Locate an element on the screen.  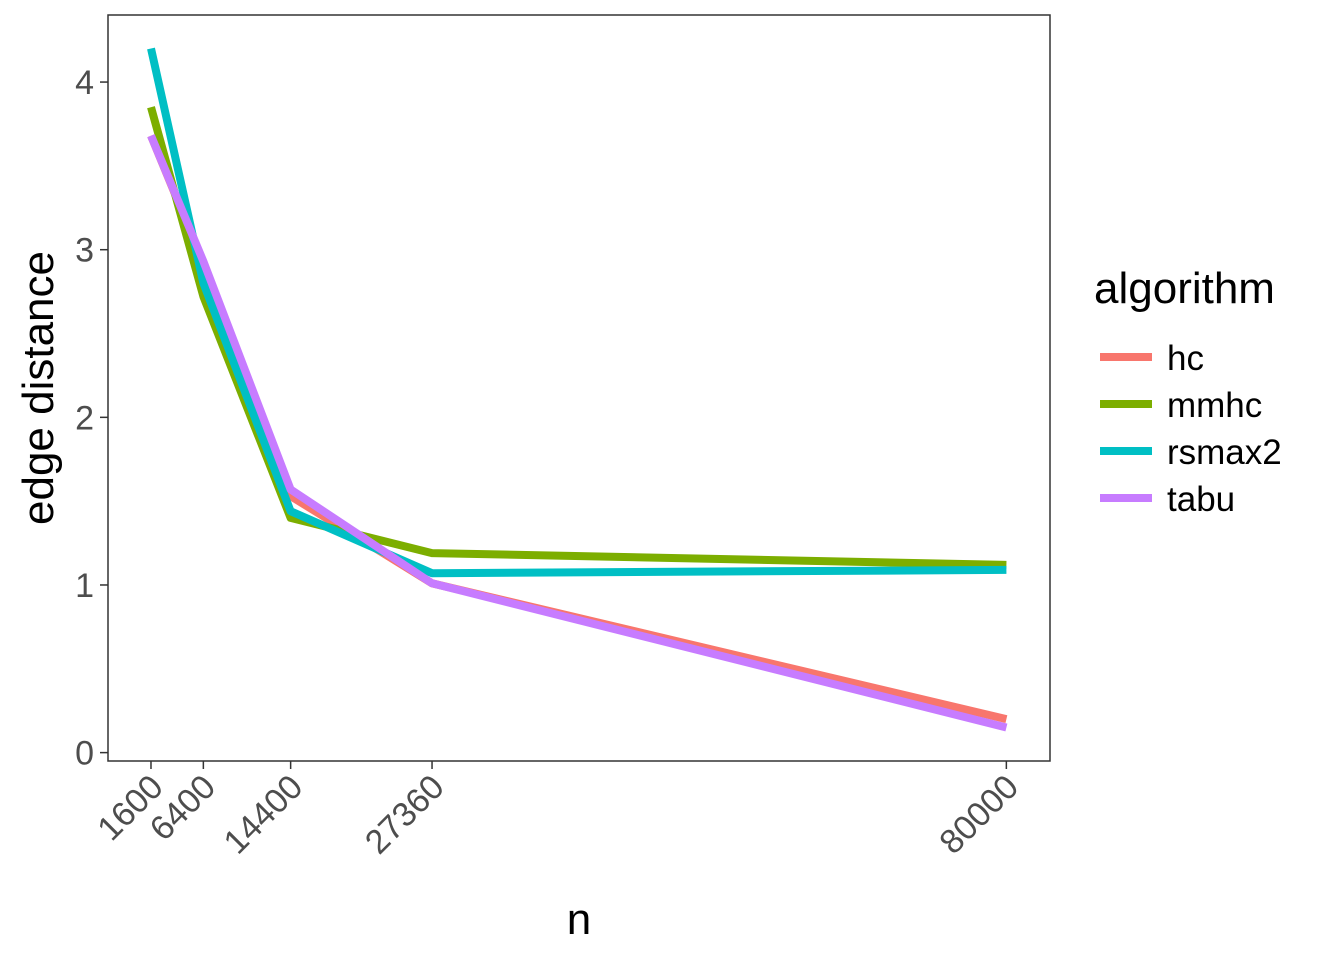
y-tick-label: 1 is located at coordinates (84, 586).